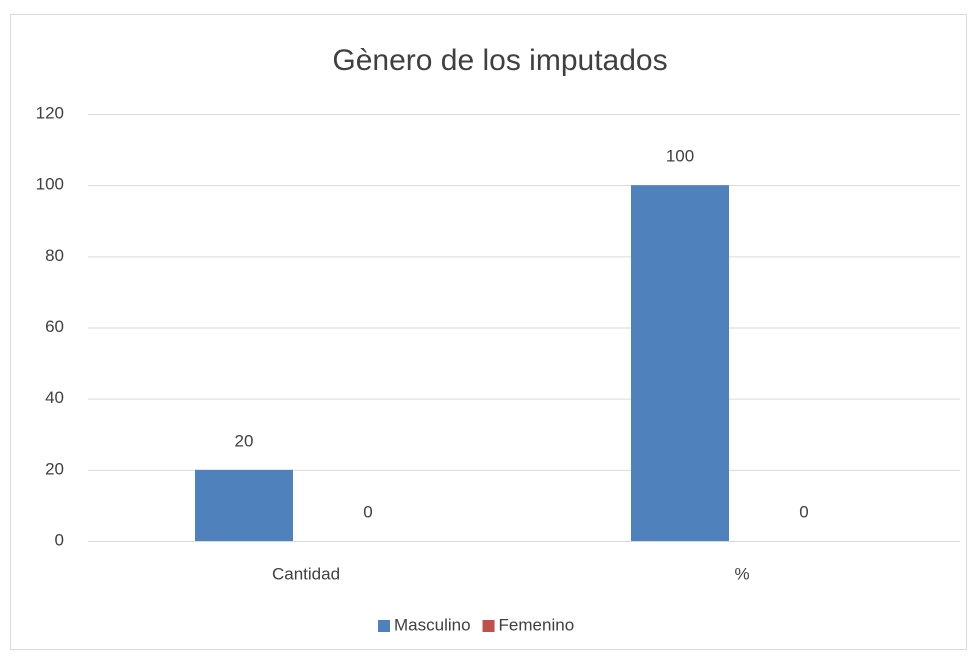 This screenshot has height=656, width=977. What do you see at coordinates (54, 326) in the screenshot?
I see `y-tick-label: 60` at bounding box center [54, 326].